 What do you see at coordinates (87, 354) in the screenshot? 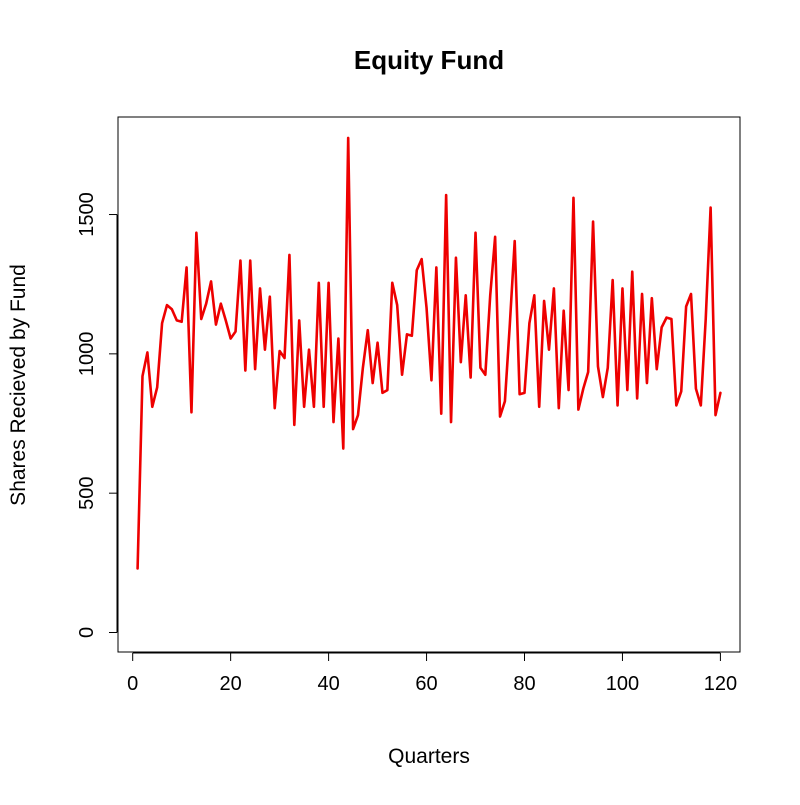
I see `y-tick-label: 1000` at bounding box center [87, 354].